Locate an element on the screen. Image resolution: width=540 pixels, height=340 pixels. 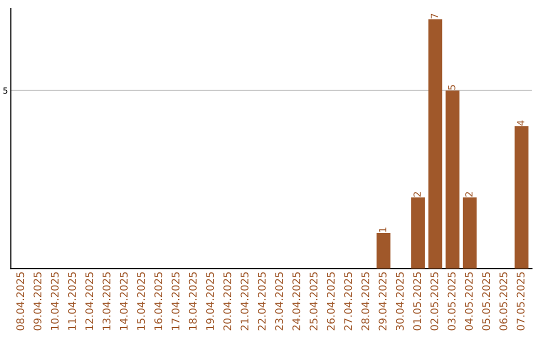
x-tick-label: 08.04.2025 is located at coordinates (20, 301).